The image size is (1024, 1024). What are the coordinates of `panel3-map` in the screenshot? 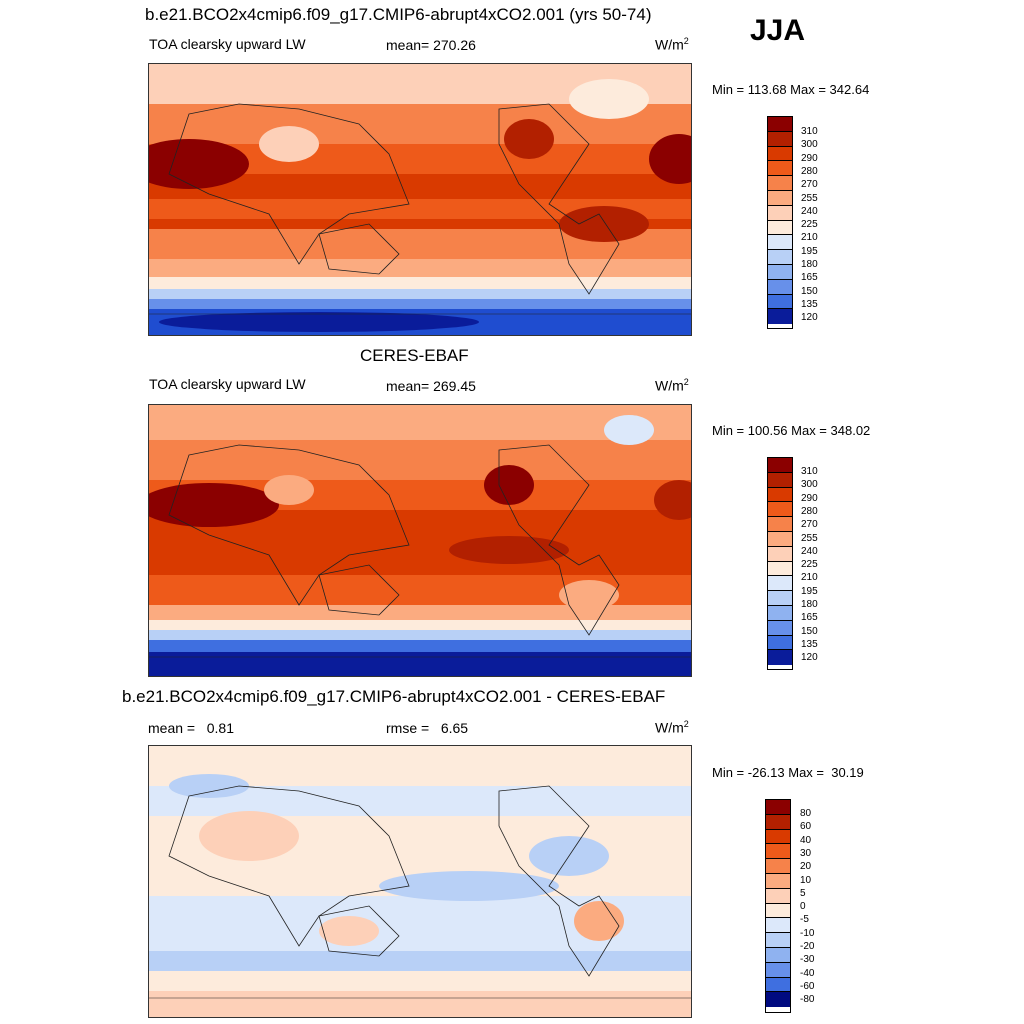 It's located at (420, 881).